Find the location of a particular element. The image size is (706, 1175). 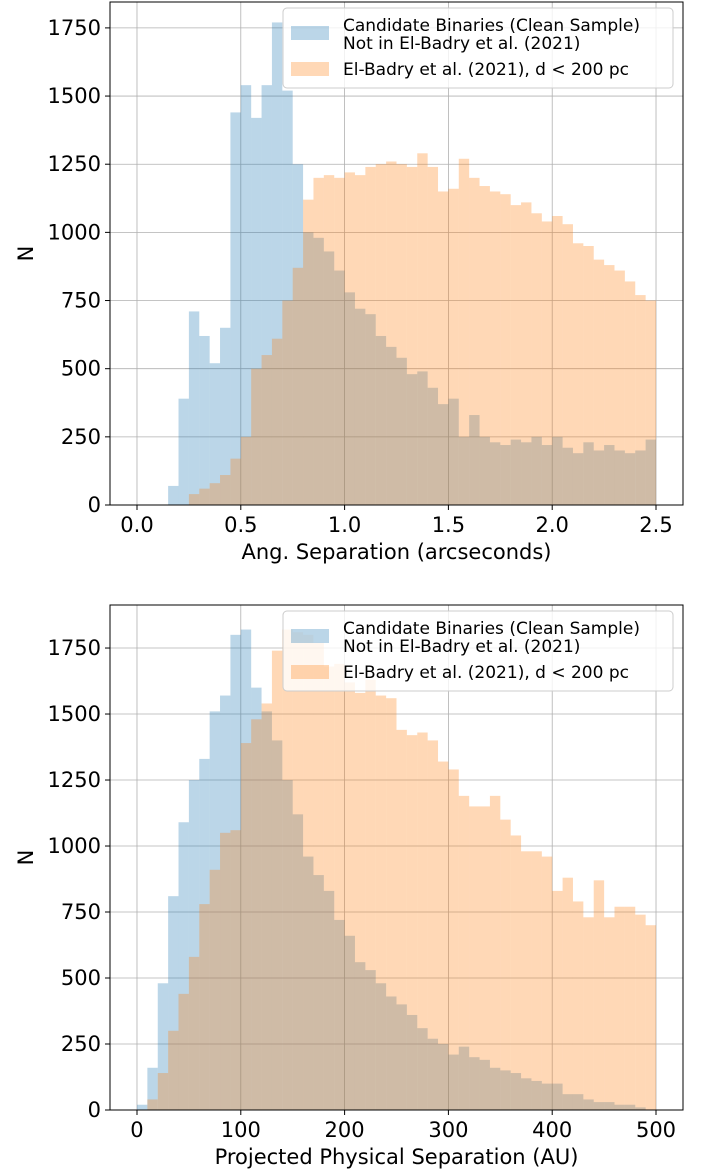

x-tick-label: 100 is located at coordinates (241, 1130).